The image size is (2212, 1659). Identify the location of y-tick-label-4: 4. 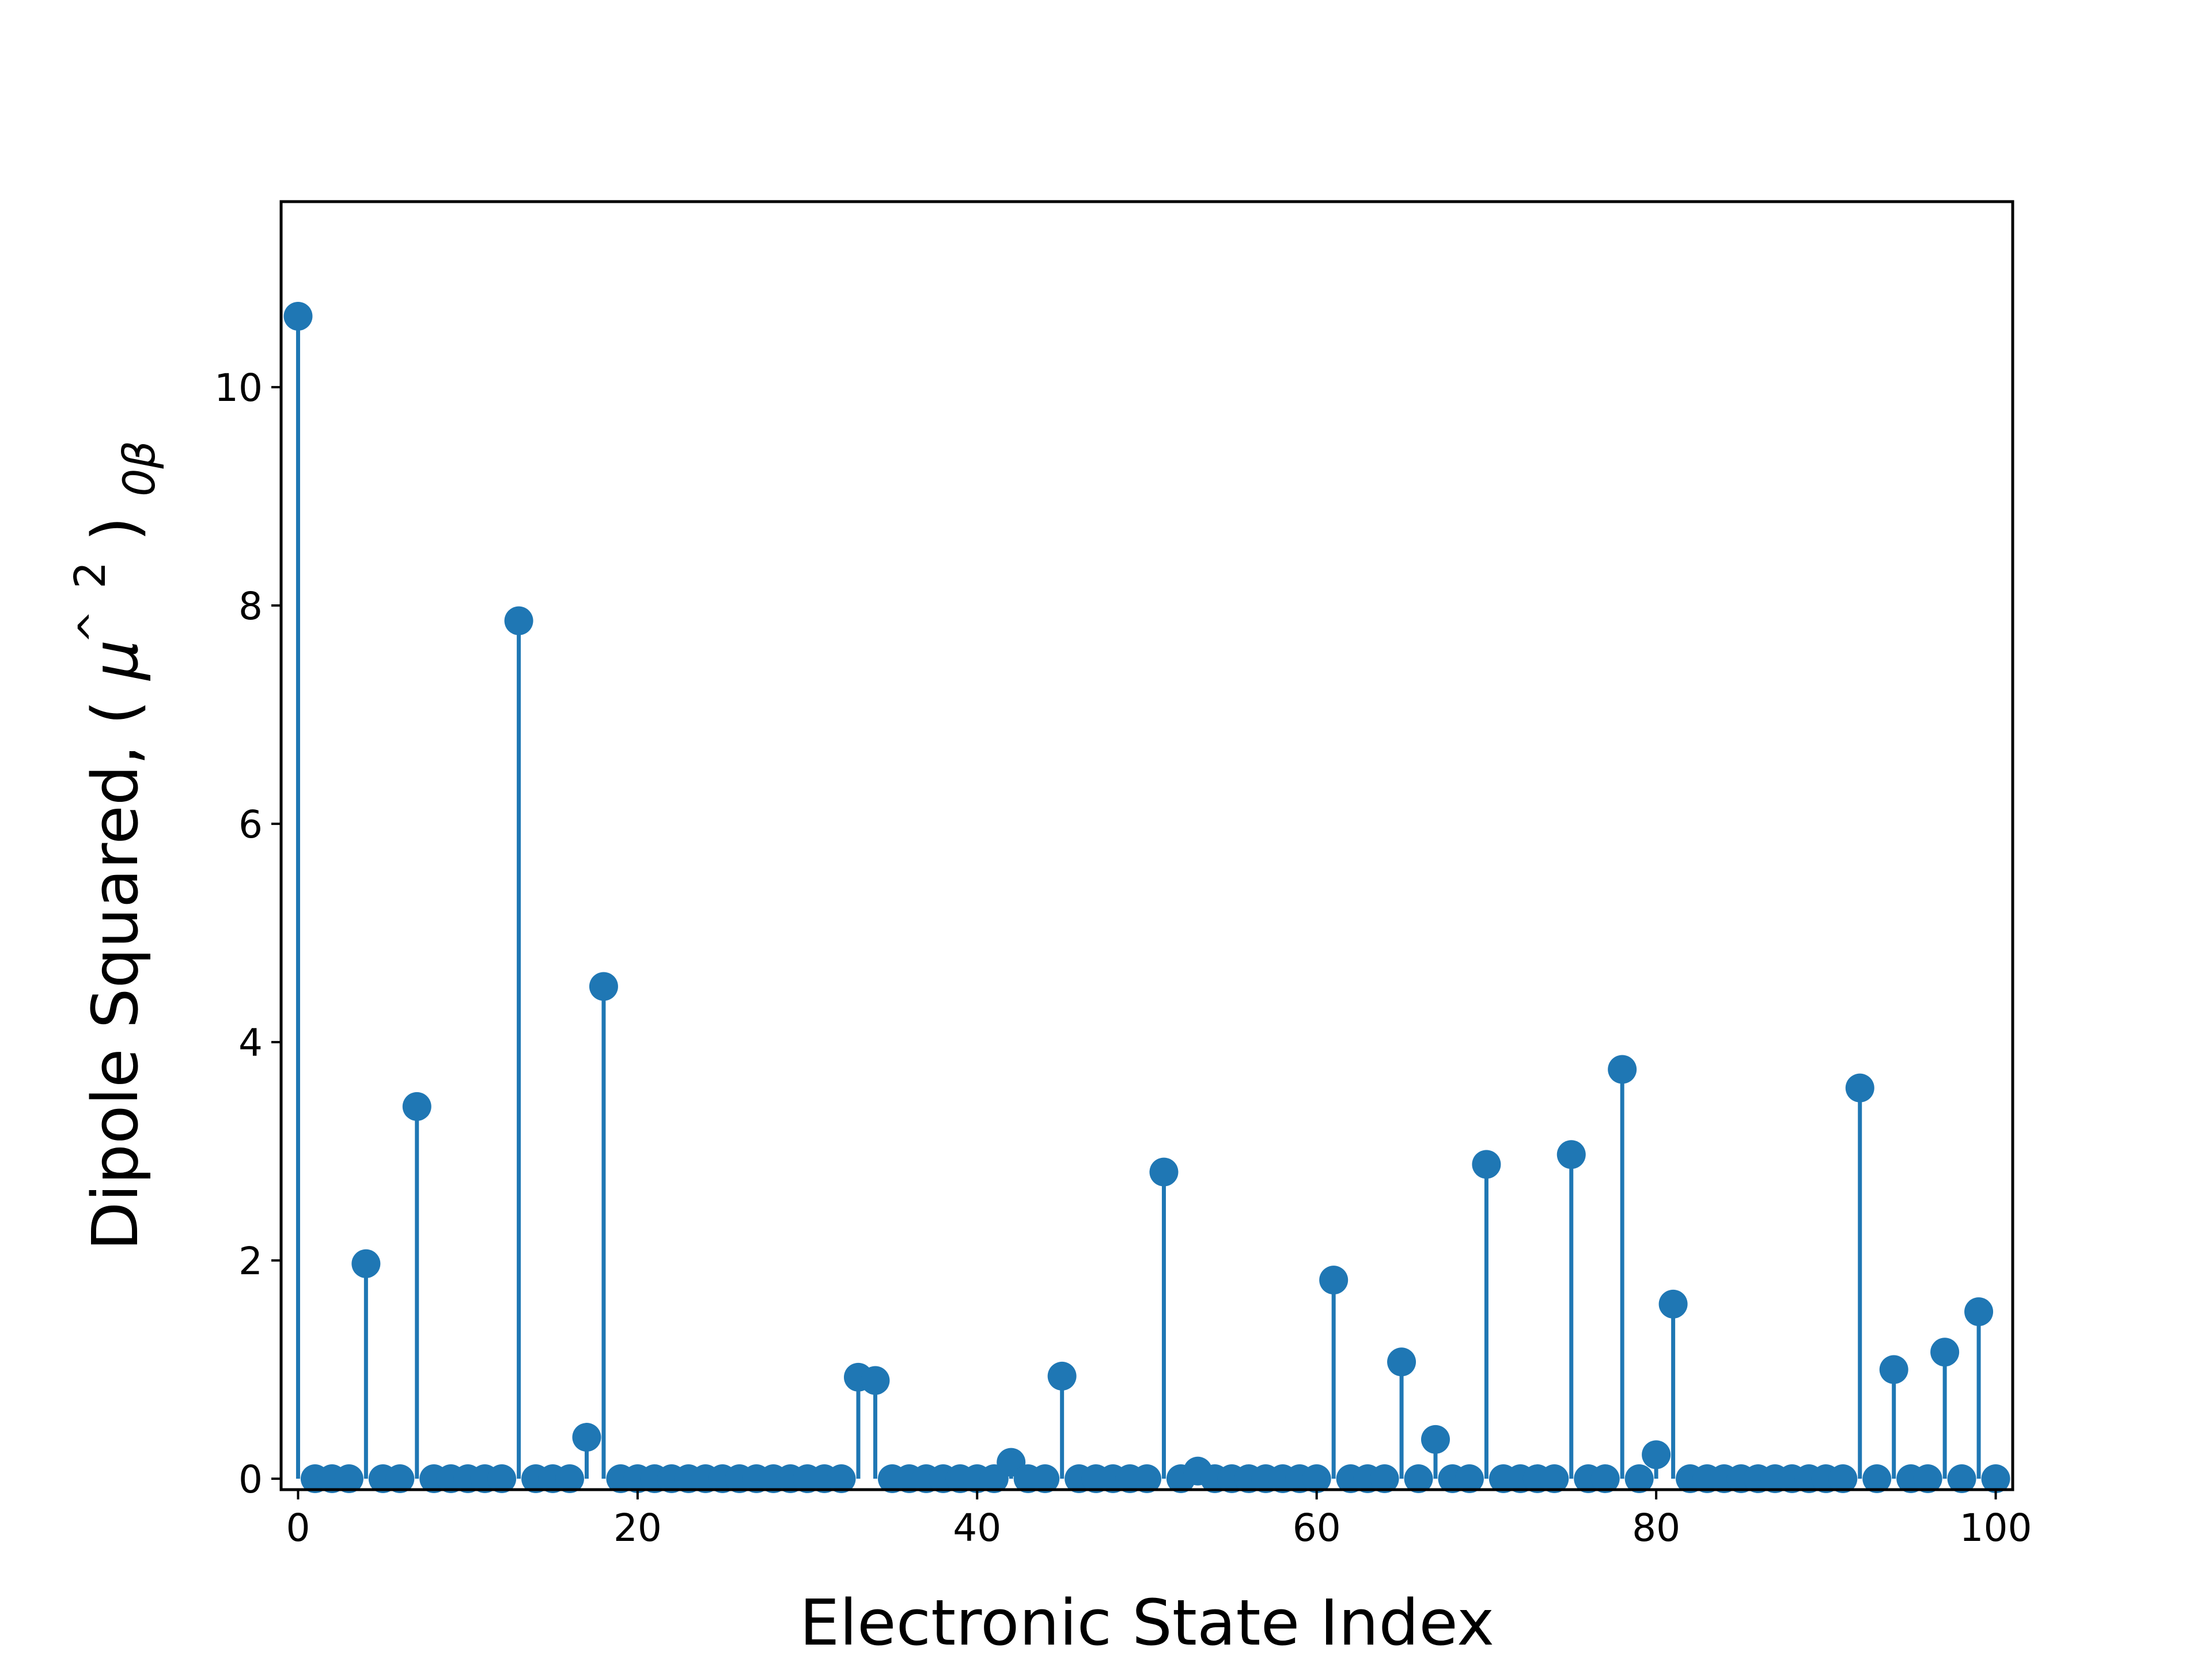
(250, 1043).